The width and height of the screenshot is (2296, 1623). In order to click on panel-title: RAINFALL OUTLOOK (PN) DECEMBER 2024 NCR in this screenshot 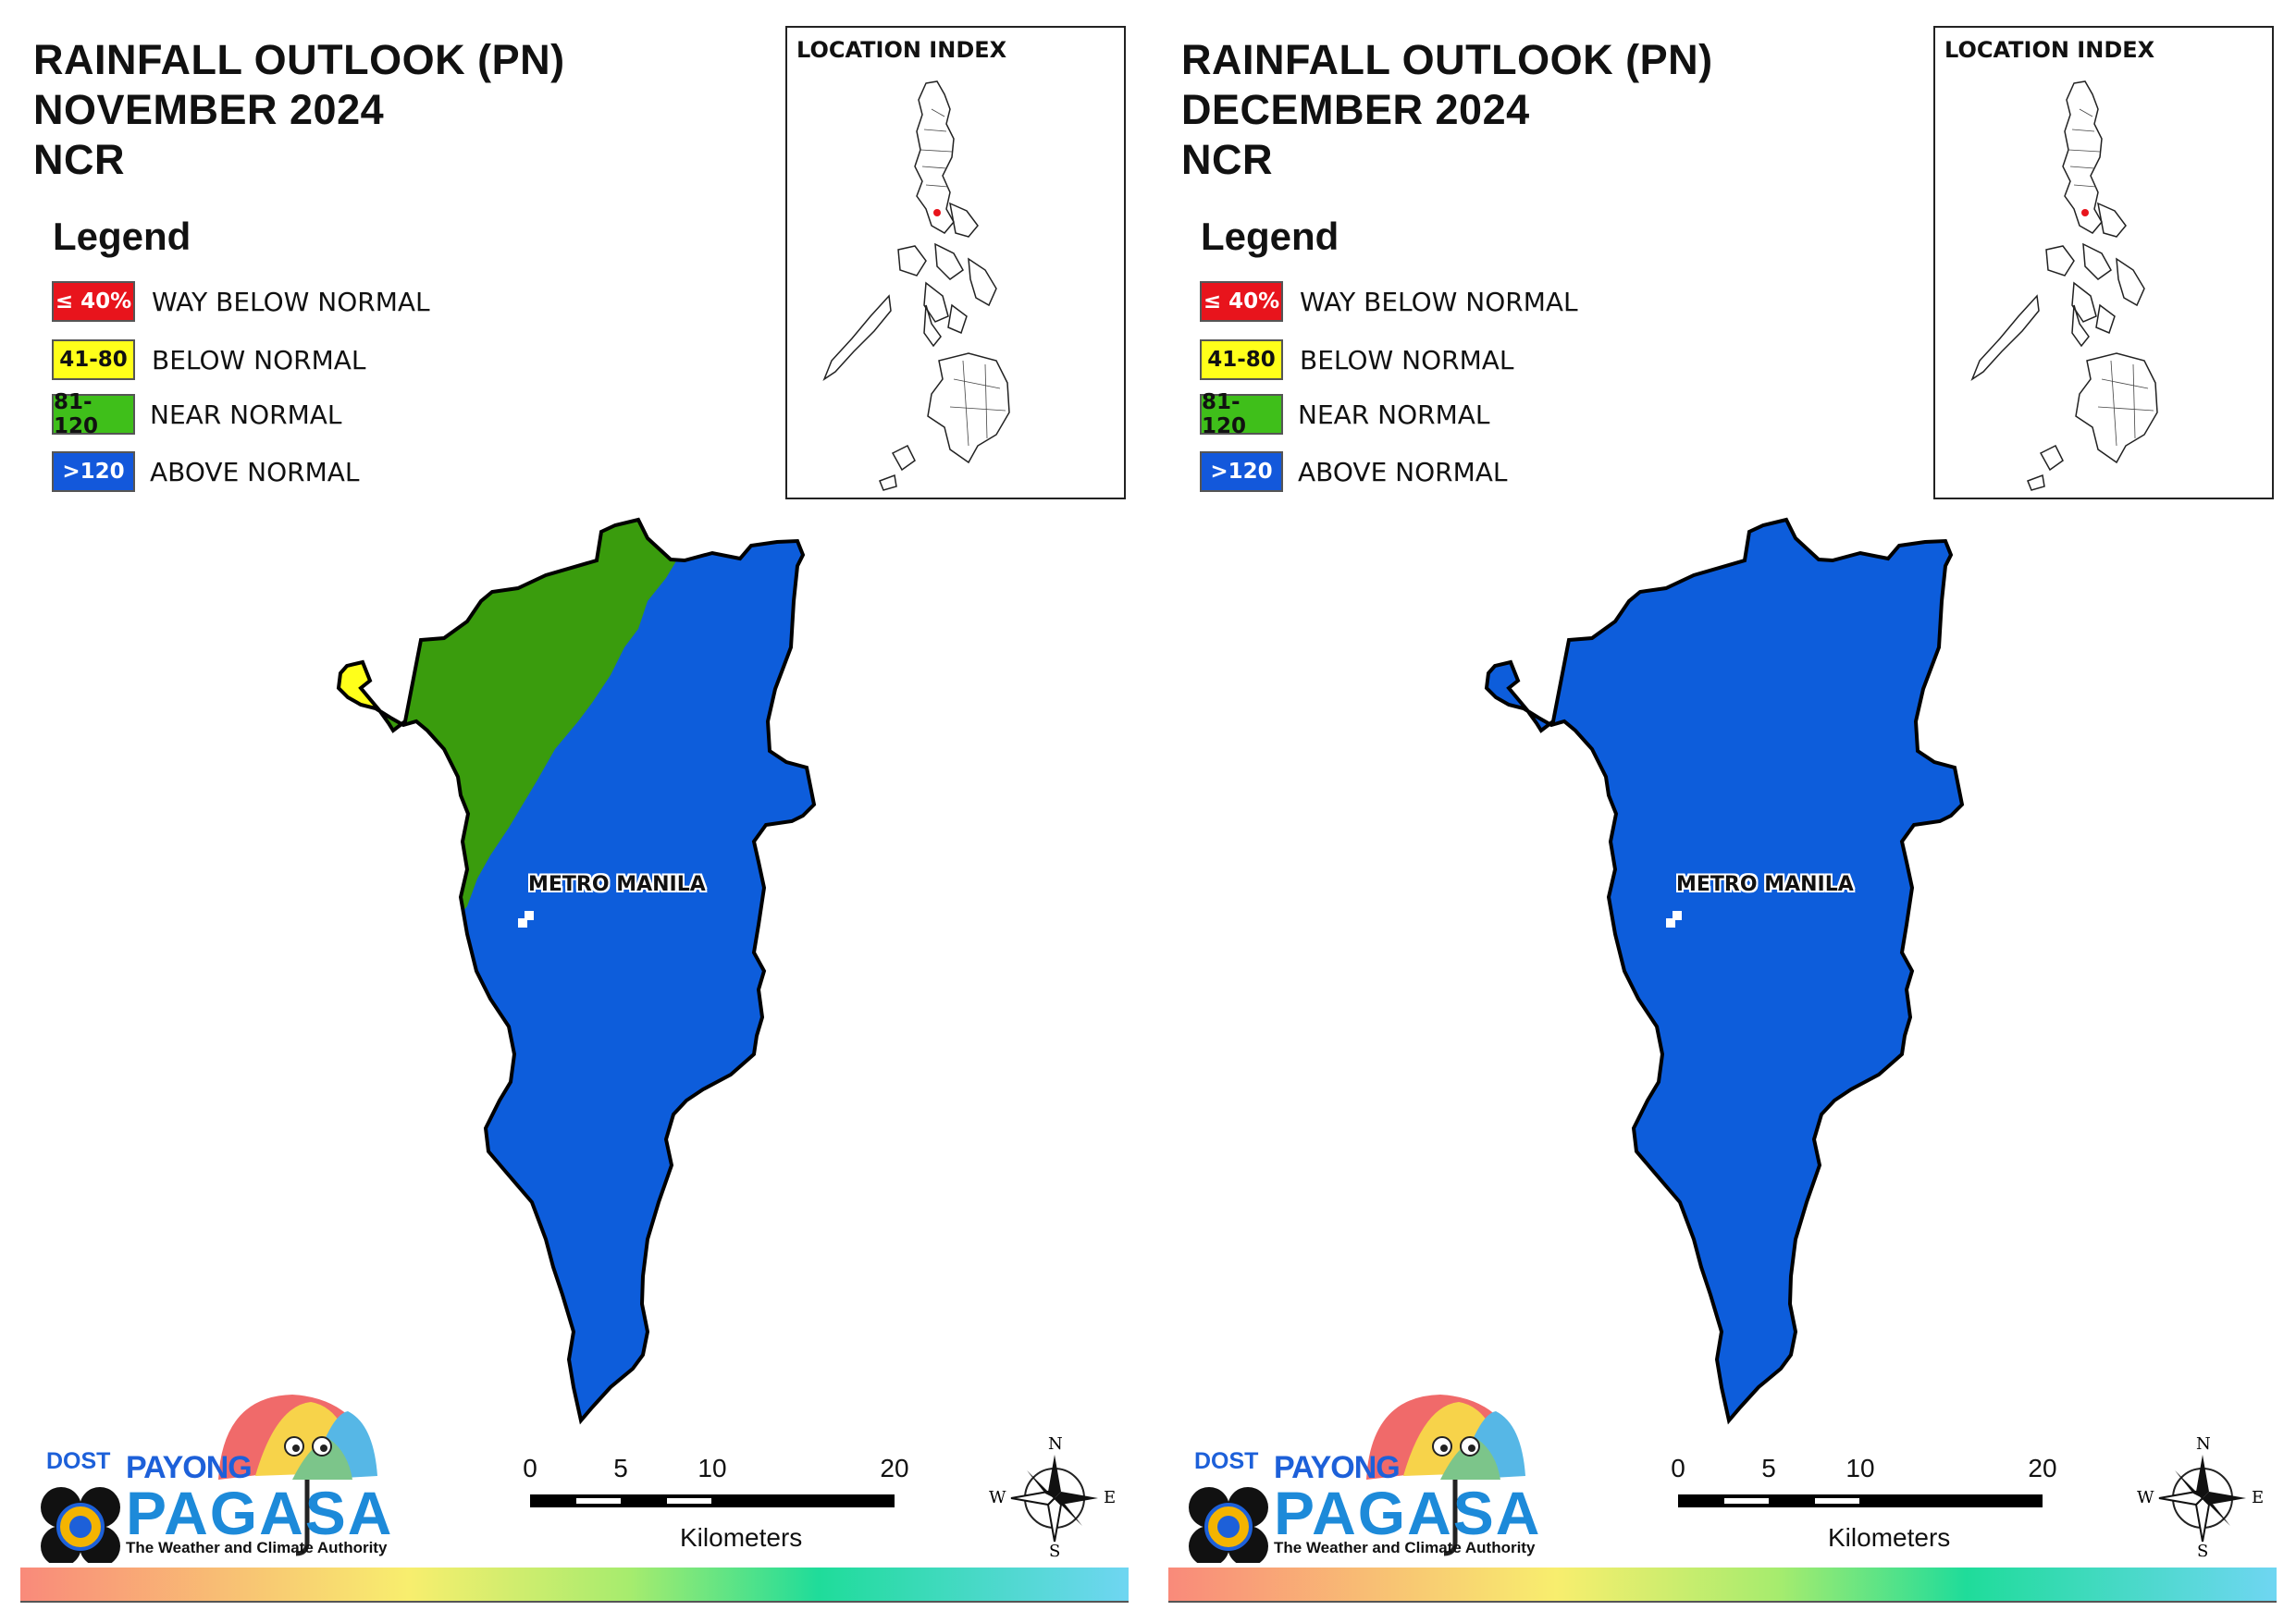, I will do `click(1447, 110)`.